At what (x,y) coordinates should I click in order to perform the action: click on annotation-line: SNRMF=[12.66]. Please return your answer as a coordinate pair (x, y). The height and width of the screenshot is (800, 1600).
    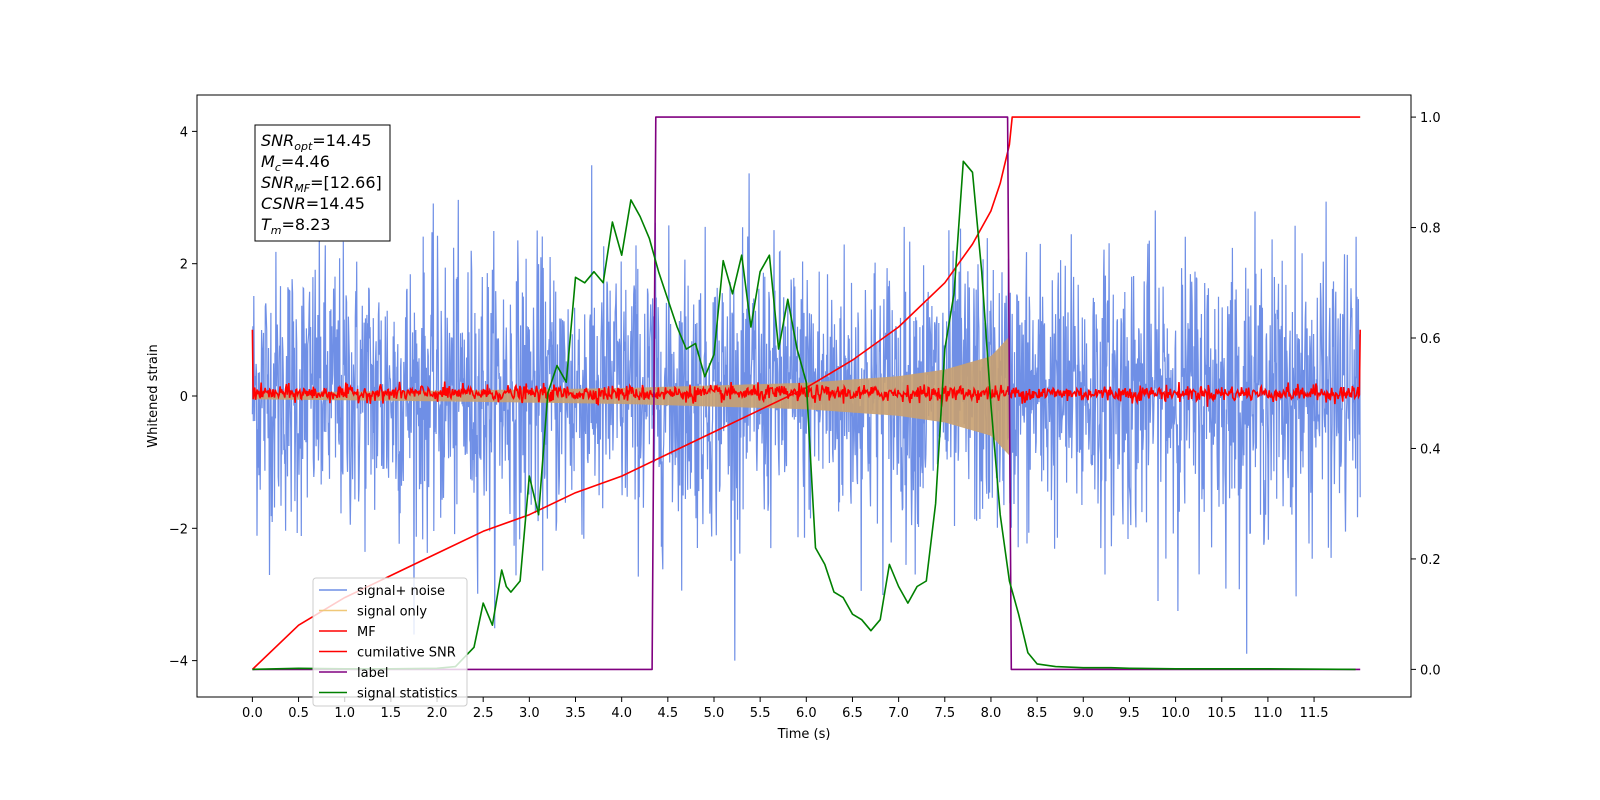
    Looking at the image, I should click on (321, 184).